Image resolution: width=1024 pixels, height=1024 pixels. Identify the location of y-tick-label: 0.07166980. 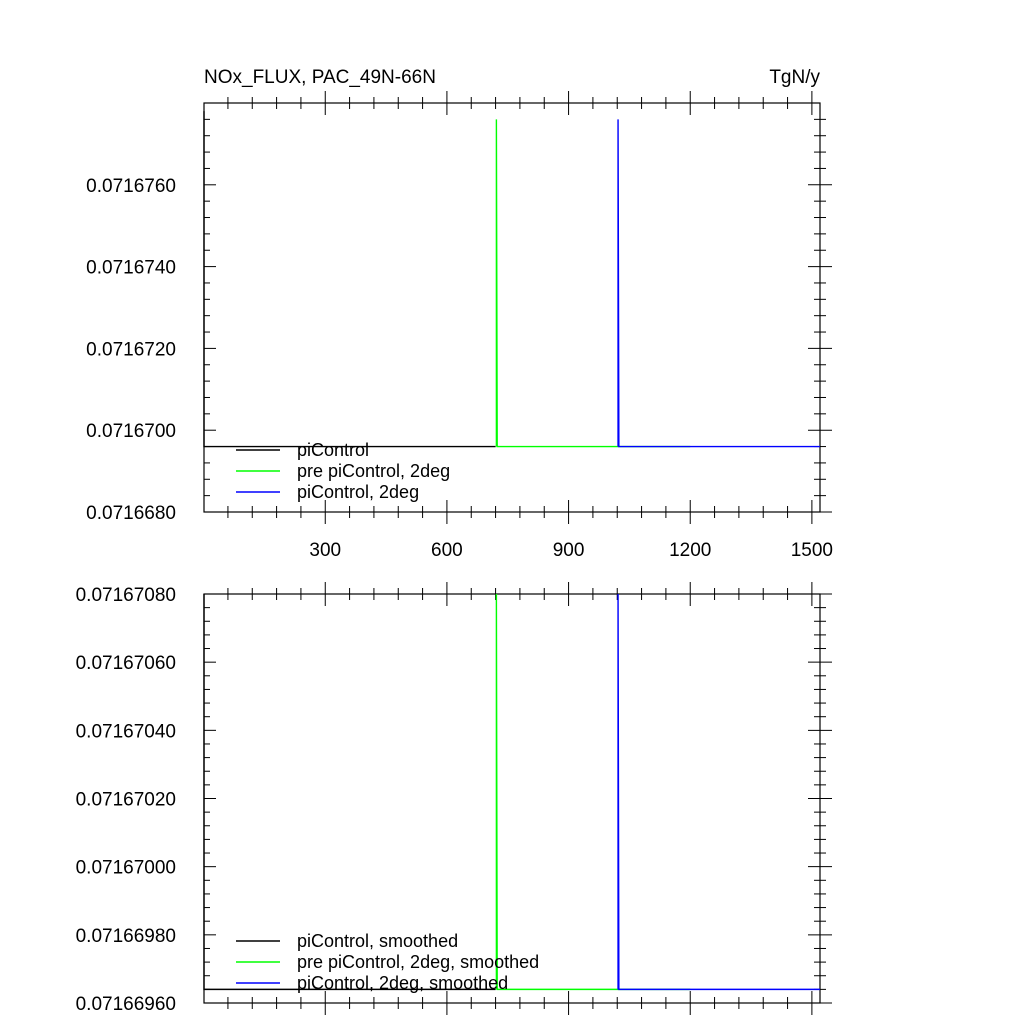
(126, 936).